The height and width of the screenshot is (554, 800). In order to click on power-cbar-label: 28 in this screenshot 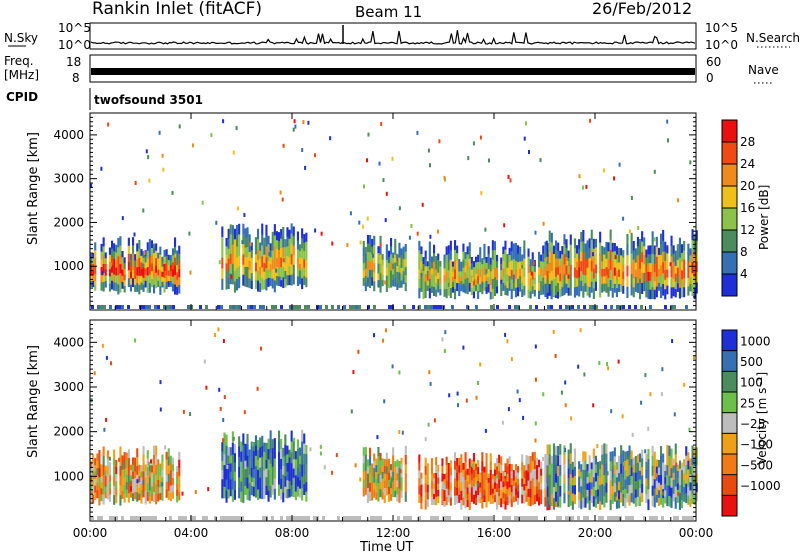, I will do `click(747, 142)`.